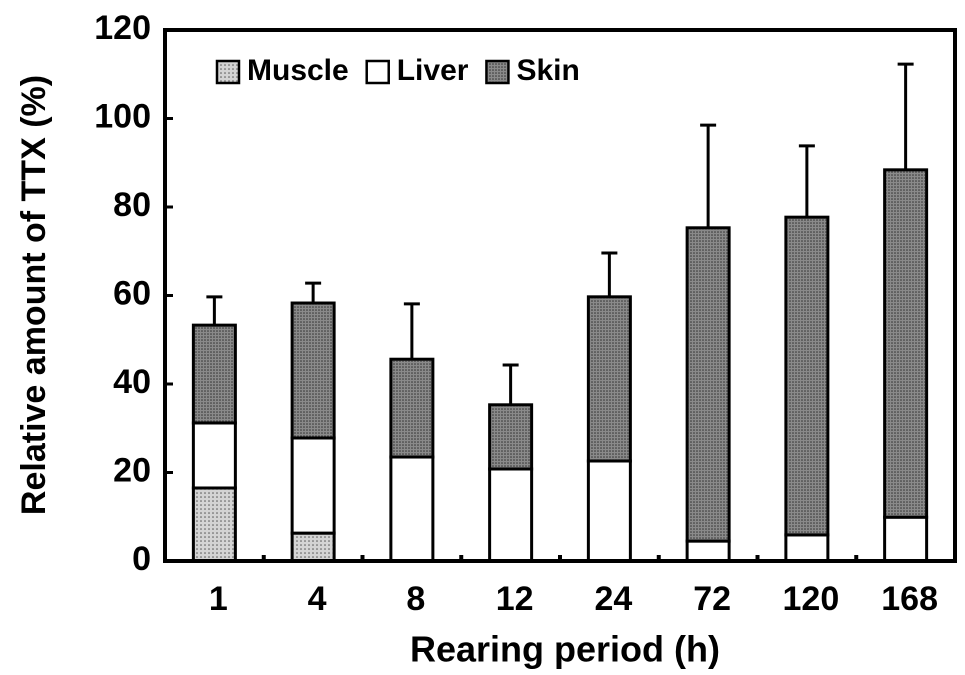 This screenshot has width=965, height=675. What do you see at coordinates (377, 72) in the screenshot?
I see `legend-swatch` at bounding box center [377, 72].